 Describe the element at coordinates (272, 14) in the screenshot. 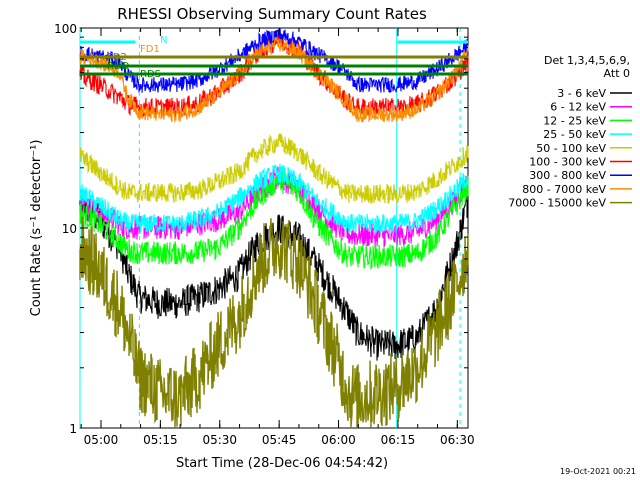

I see `chart-title: RHESSI Observing Summary Count Rates` at that location.